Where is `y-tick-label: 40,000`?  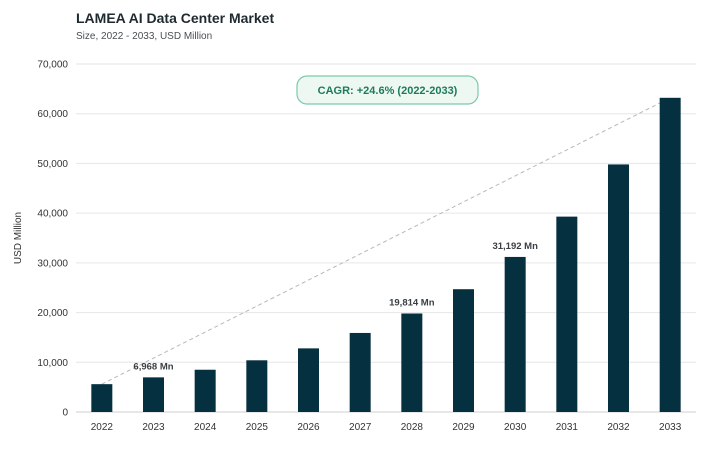 y-tick-label: 40,000 is located at coordinates (52, 214).